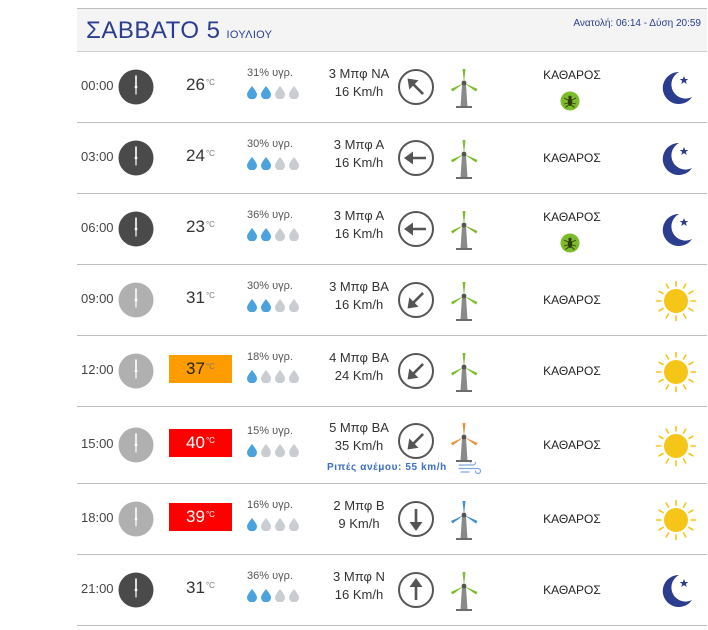  What do you see at coordinates (392, 590) in the screenshot?
I see `forecast-row: 21:00 31°C 36% υγρ. 3 Μπφ Ν 16 Km/h ΚΑΘΑΡΟΣ` at bounding box center [392, 590].